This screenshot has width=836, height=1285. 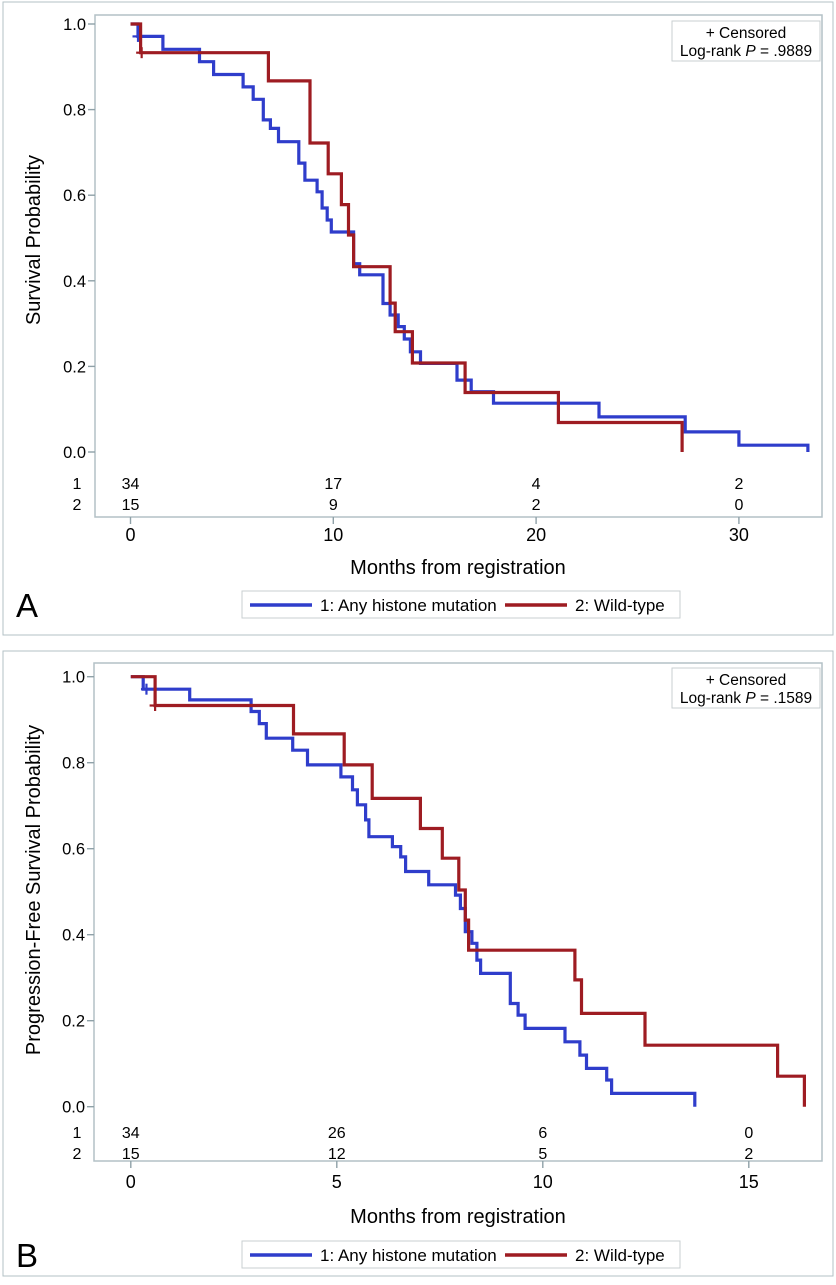 I want to click on x-tick-label: 15, so click(x=749, y=1182).